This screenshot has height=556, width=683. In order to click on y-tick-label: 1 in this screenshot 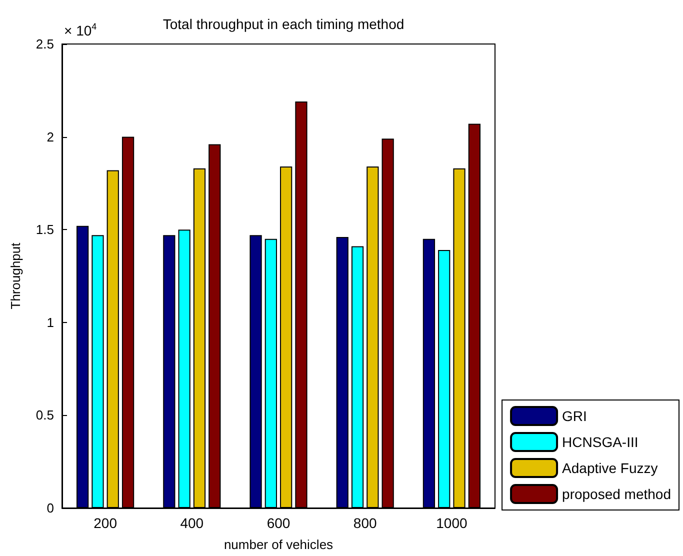, I will do `click(50, 322)`.